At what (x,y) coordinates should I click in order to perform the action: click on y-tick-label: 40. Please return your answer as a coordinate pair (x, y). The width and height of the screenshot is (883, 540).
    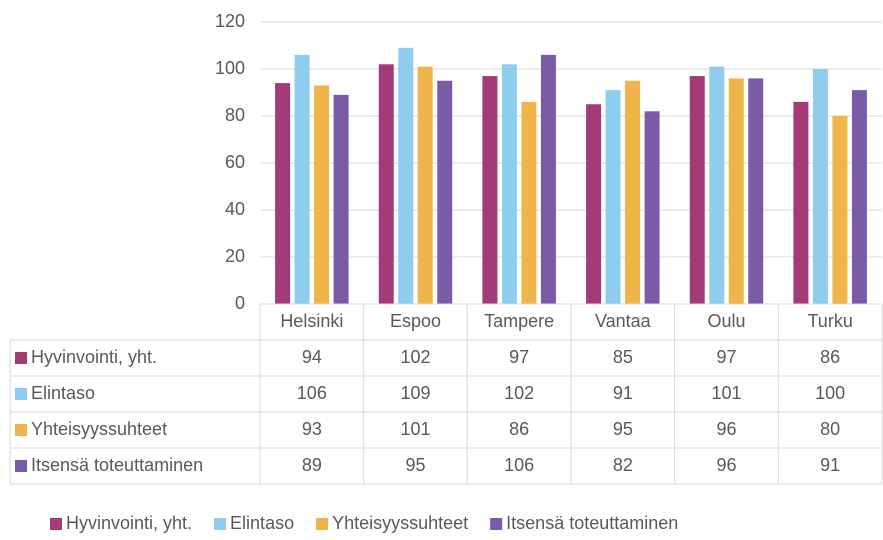
    Looking at the image, I should click on (235, 209).